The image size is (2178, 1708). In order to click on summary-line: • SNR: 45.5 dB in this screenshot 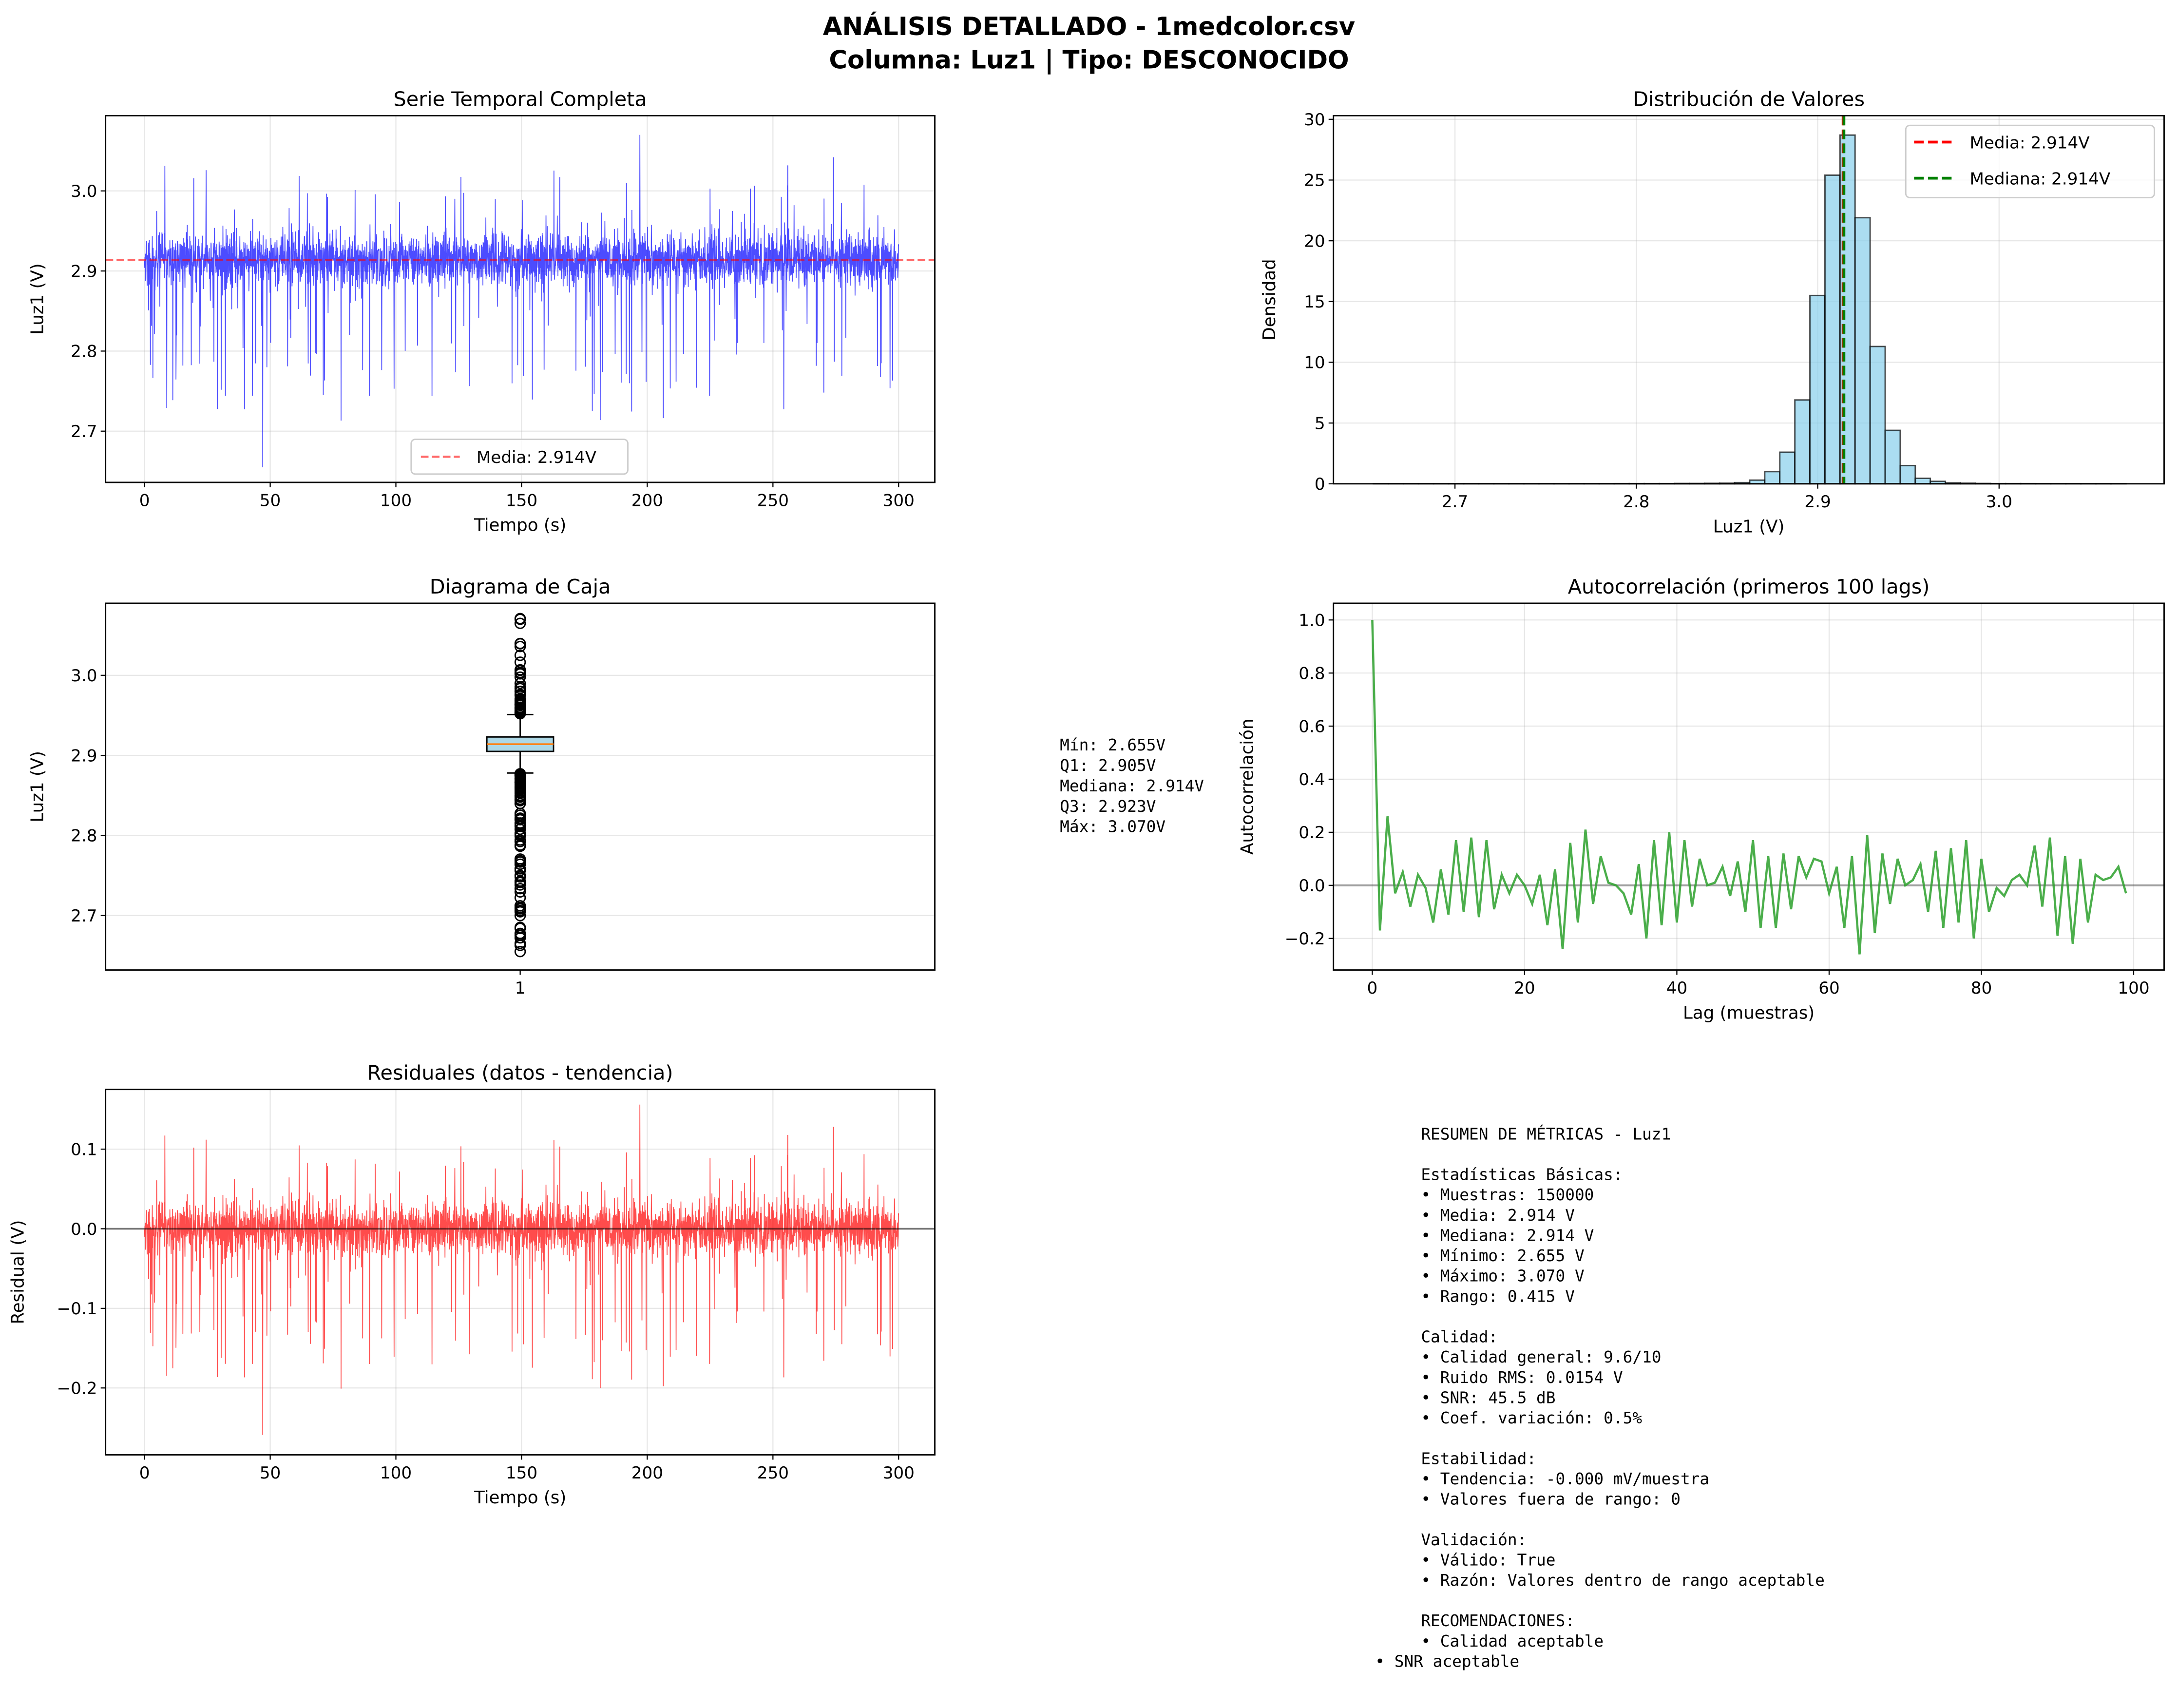, I will do `click(1488, 1397)`.